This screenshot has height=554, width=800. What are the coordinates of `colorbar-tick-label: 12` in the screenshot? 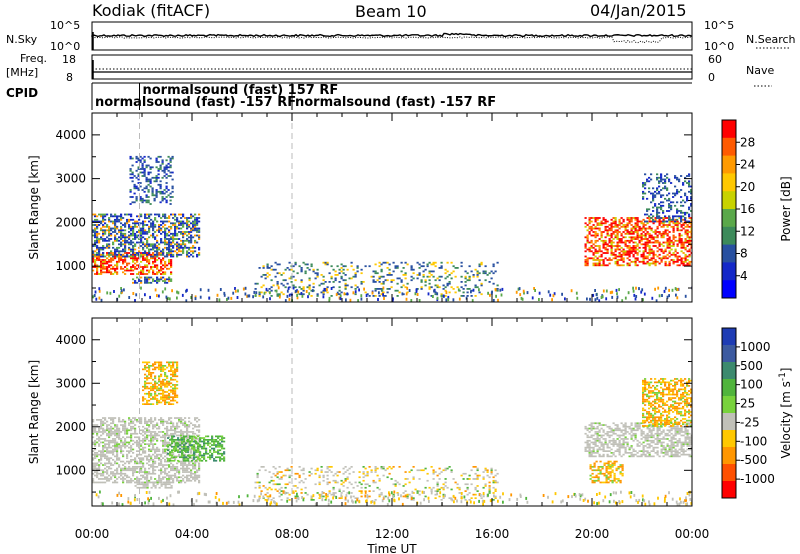 It's located at (747, 231).